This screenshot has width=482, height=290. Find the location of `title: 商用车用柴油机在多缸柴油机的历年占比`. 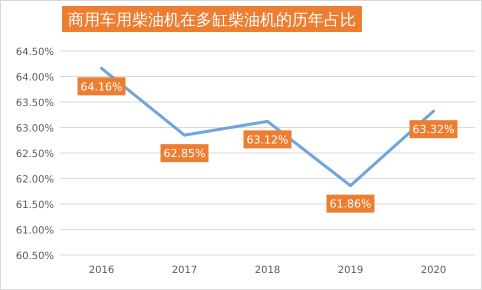

title: 商用车用柴油机在多缸柴油机的历年占比 is located at coordinates (212, 19).